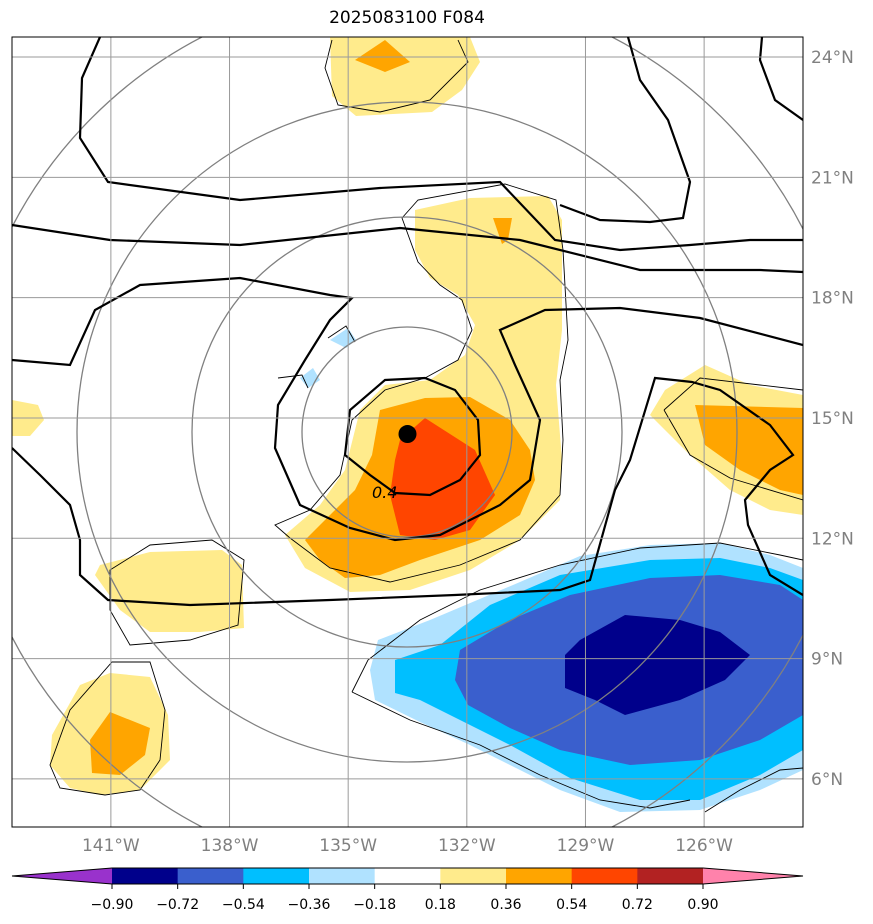 The image size is (873, 924). I want to click on colorbar-tick-label: −0.54, so click(243, 905).